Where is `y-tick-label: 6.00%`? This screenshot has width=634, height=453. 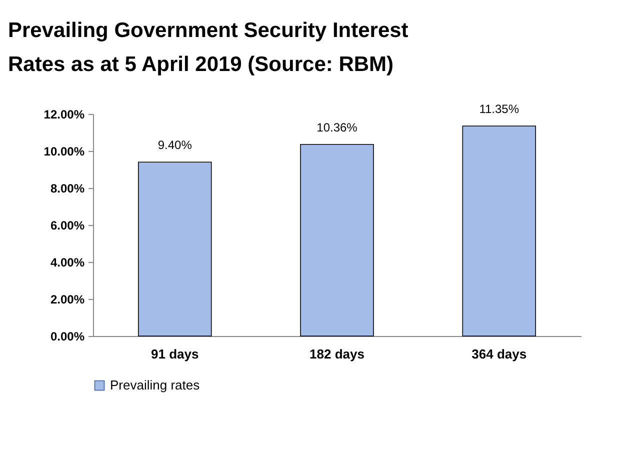
y-tick-label: 6.00% is located at coordinates (67, 225).